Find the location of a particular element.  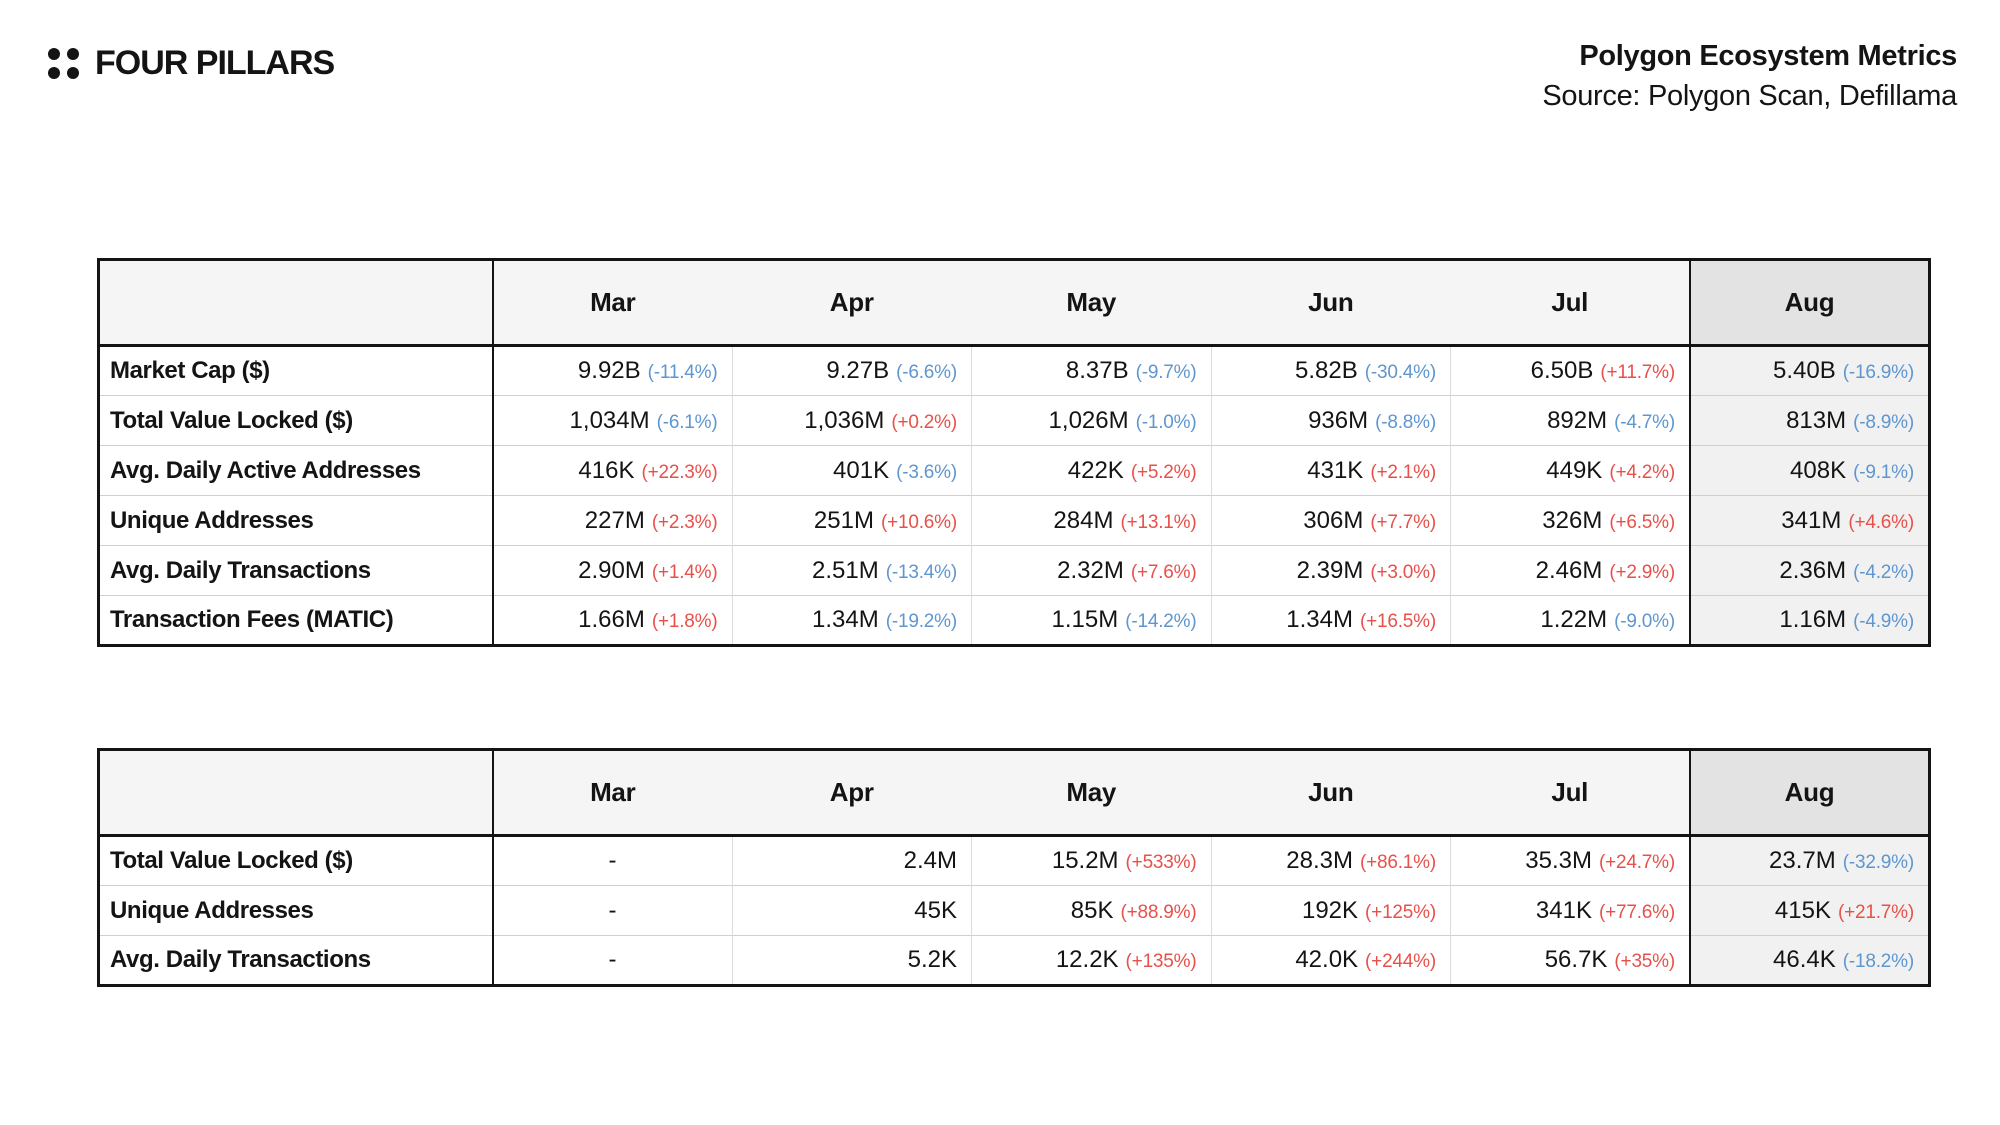

metric-change: (+7.7%) is located at coordinates (1403, 522).